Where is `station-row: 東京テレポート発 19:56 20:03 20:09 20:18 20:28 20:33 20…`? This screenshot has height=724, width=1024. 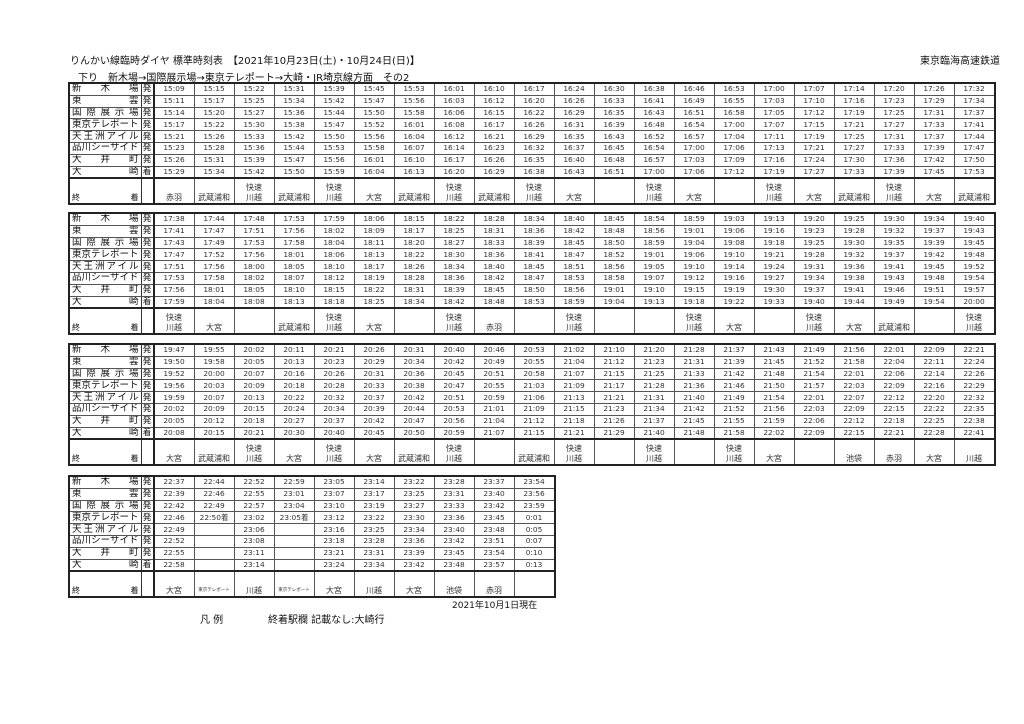
station-row: 東京テレポート発 19:56 20:03 20:09 20:18 20:28 20:33 20… is located at coordinates (532, 386).